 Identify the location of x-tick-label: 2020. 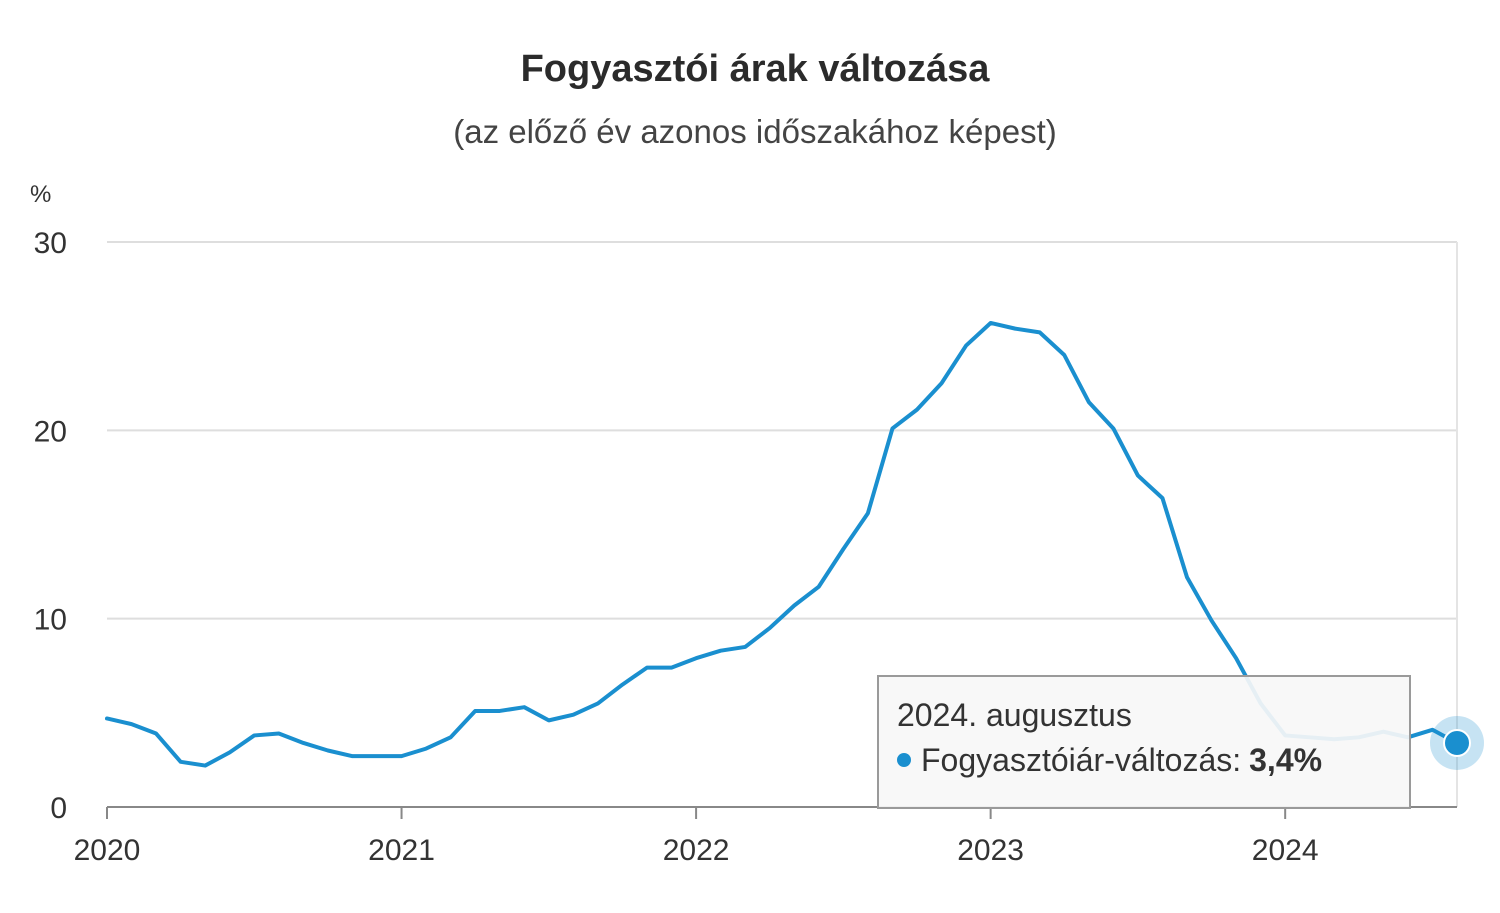
(107, 850).